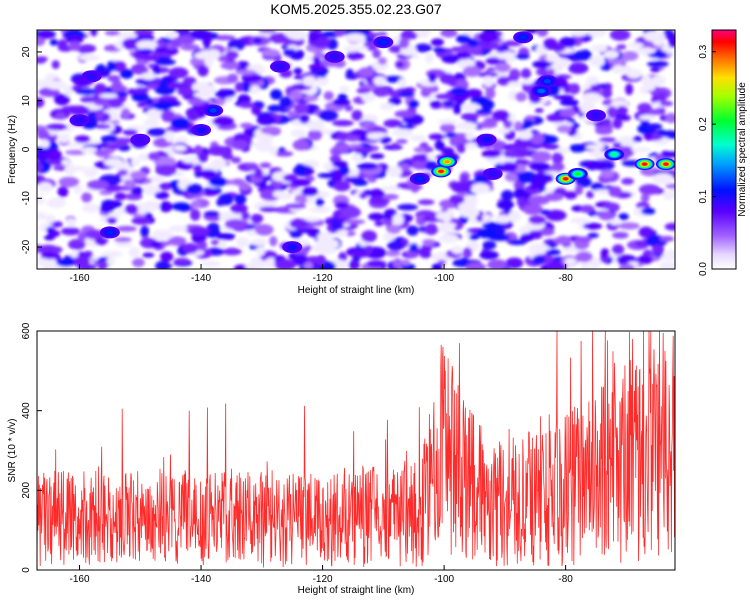  What do you see at coordinates (742, 149) in the screenshot?
I see `colorbar-label: Normalized spectral amplitude` at bounding box center [742, 149].